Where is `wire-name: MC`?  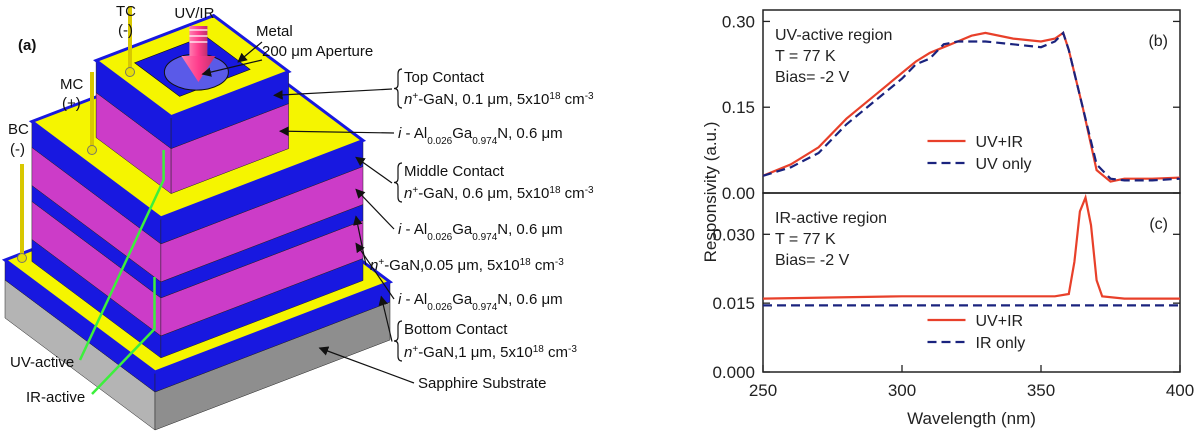 wire-name: MC is located at coordinates (71, 84).